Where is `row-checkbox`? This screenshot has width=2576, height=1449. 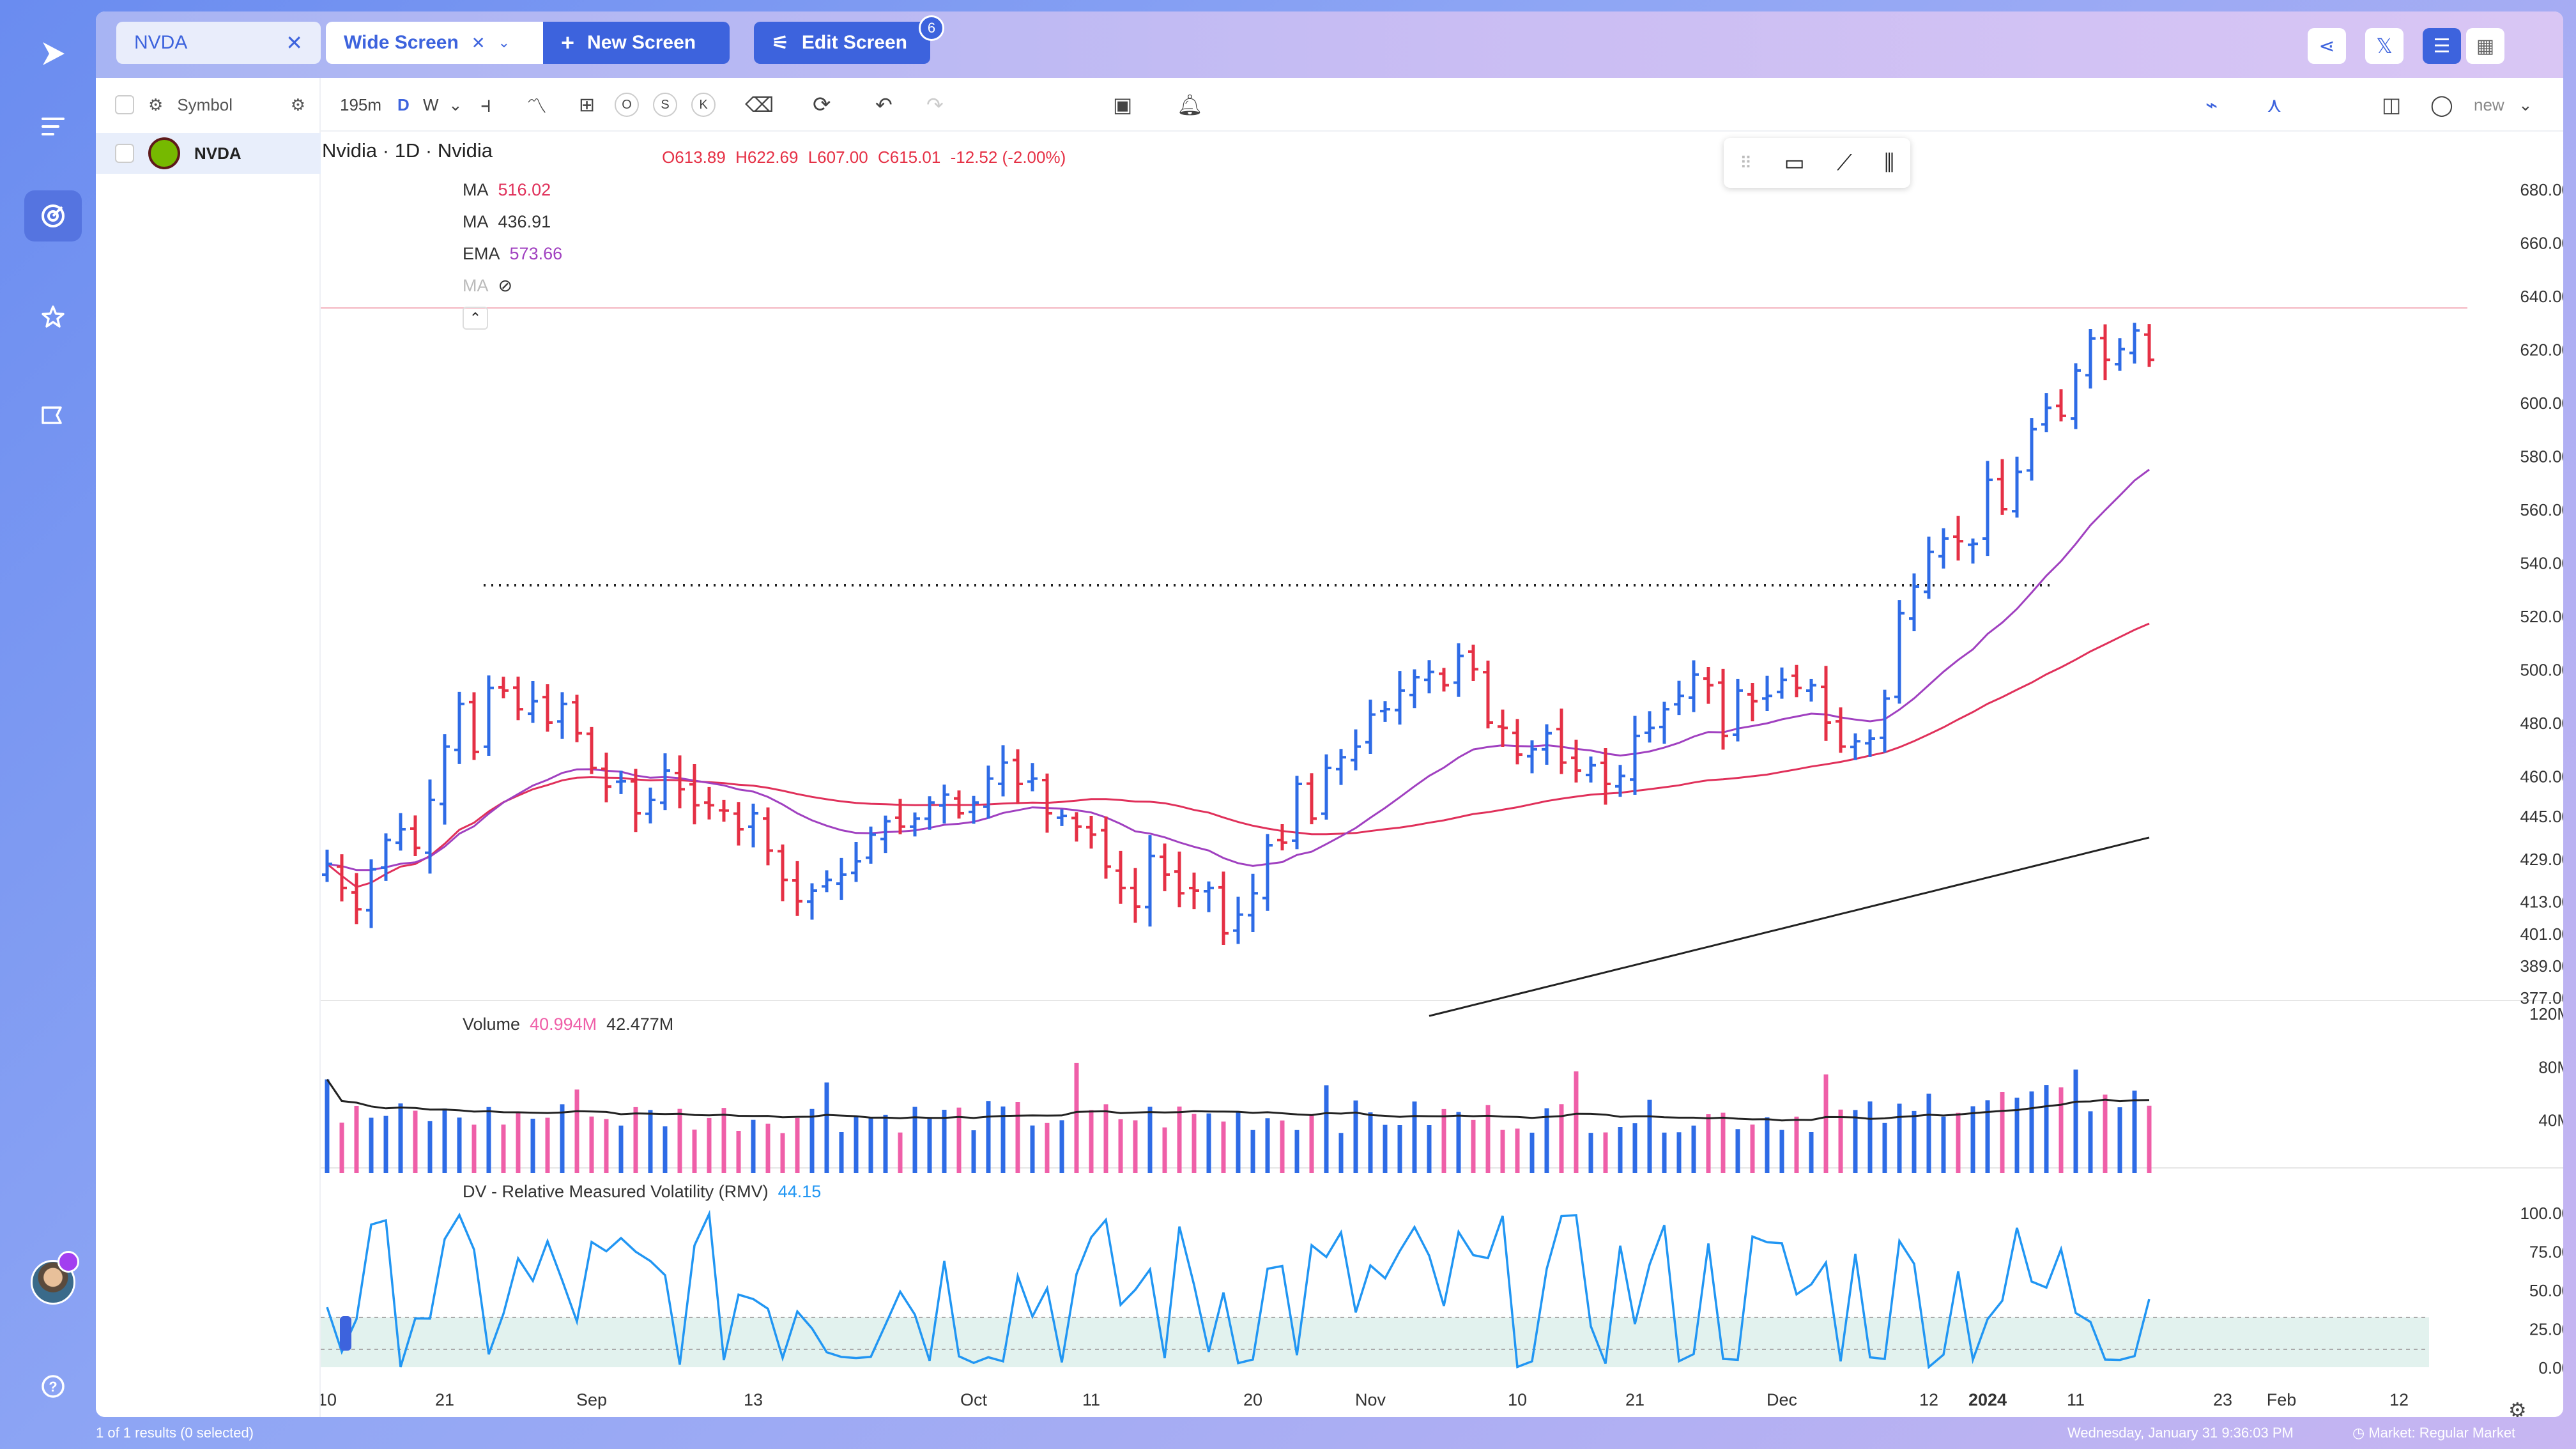 row-checkbox is located at coordinates (124, 153).